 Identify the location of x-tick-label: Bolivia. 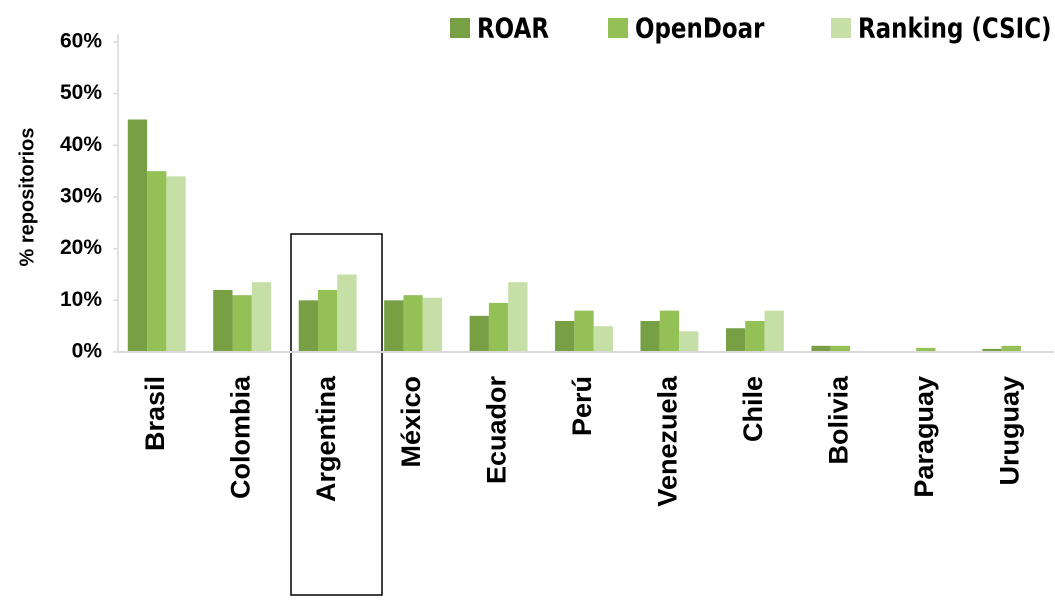
(838, 420).